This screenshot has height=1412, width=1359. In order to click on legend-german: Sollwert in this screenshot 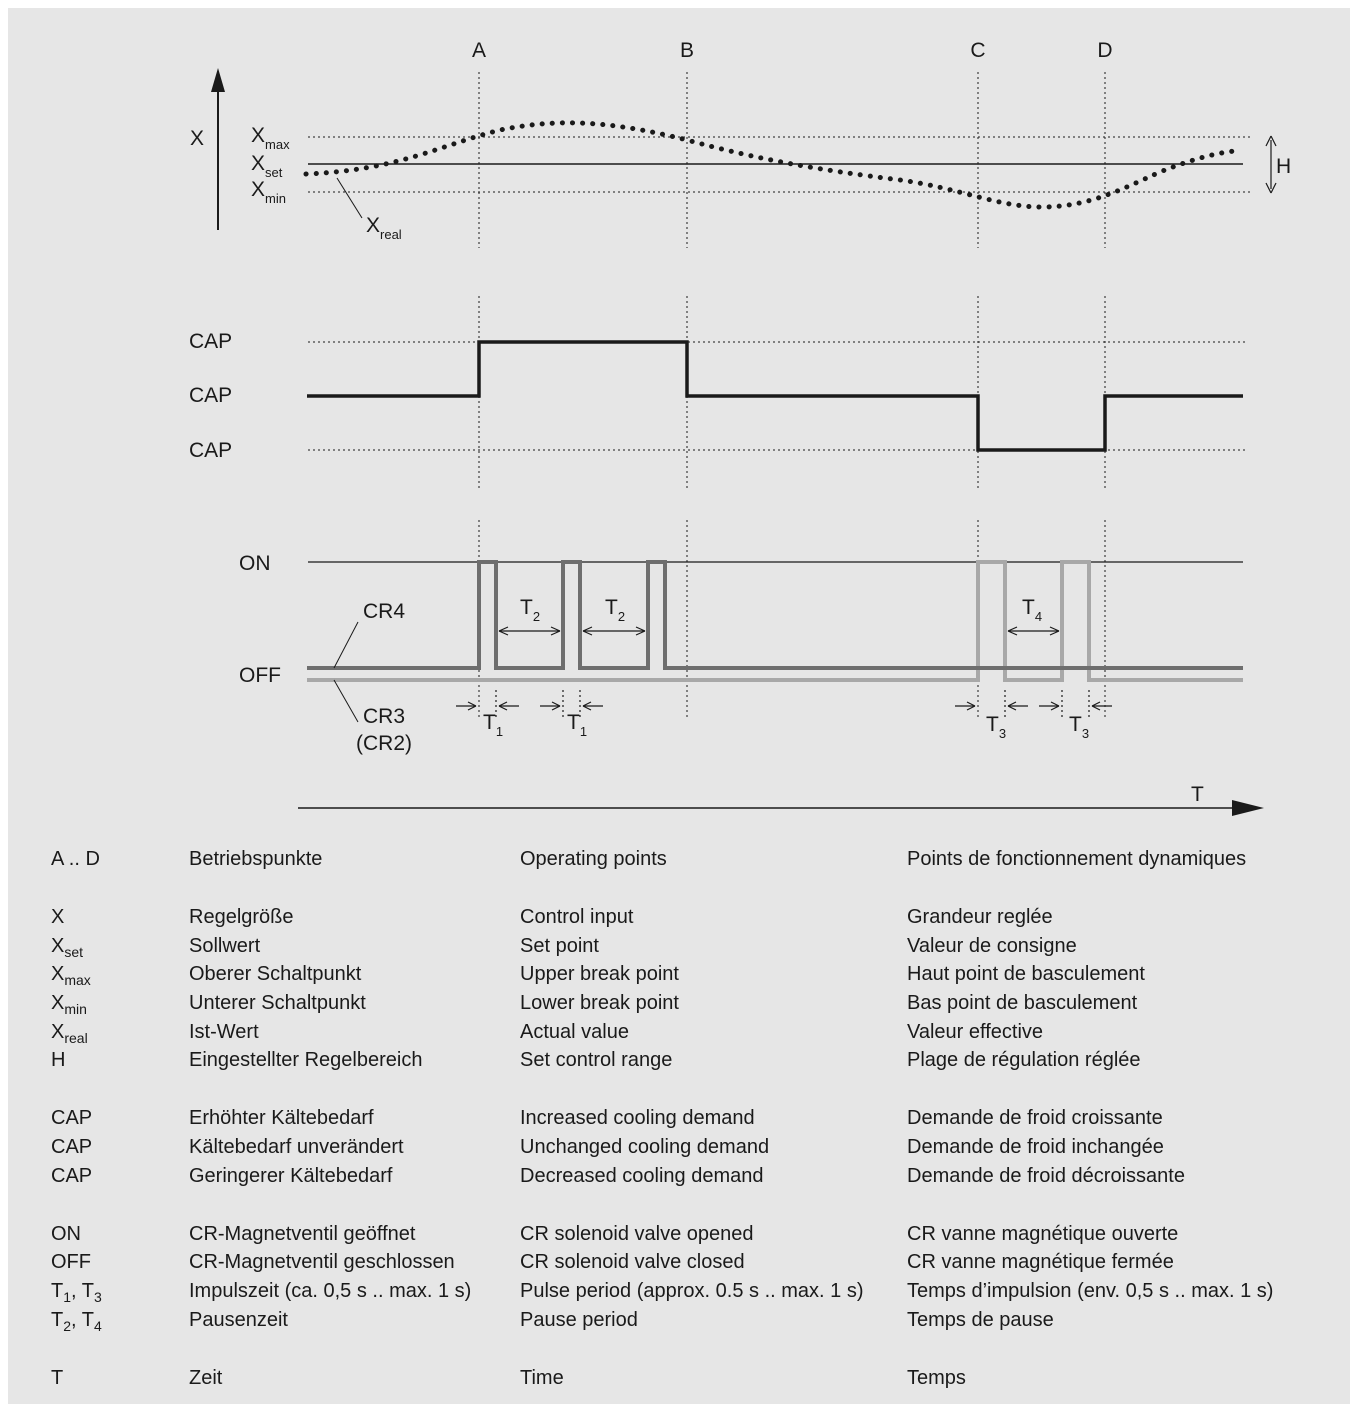, I will do `click(225, 946)`.